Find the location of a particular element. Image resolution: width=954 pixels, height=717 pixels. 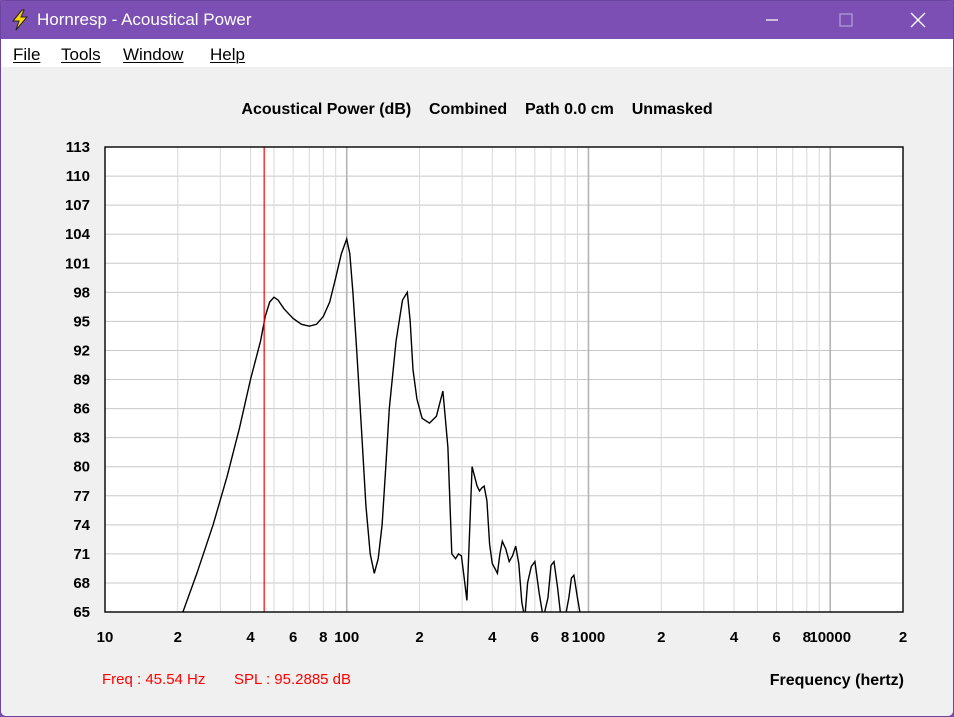

y-tick-label: 68 is located at coordinates (81, 583).